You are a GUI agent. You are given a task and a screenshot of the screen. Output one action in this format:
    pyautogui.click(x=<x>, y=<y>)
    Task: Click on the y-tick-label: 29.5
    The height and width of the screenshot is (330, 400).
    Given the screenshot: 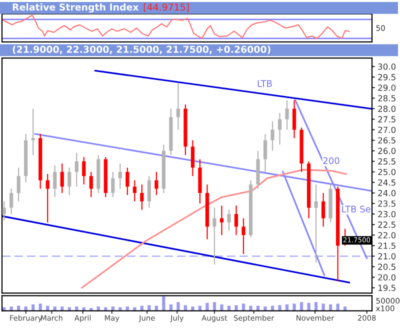 What is the action you would take?
    pyautogui.click(x=387, y=77)
    